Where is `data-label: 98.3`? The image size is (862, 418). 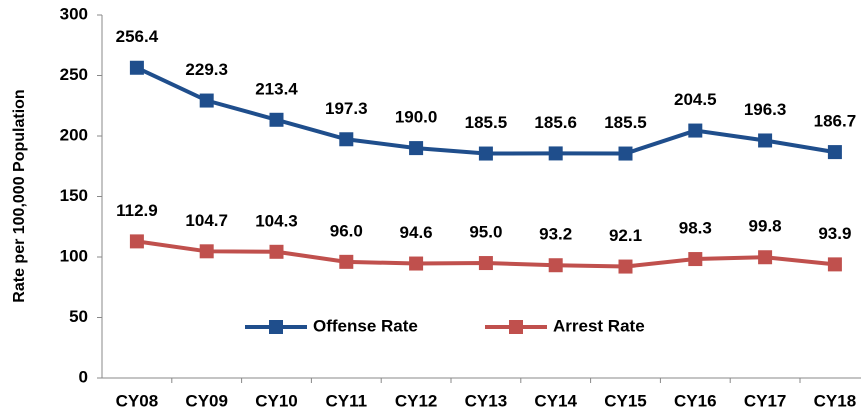
data-label: 98.3 is located at coordinates (695, 228).